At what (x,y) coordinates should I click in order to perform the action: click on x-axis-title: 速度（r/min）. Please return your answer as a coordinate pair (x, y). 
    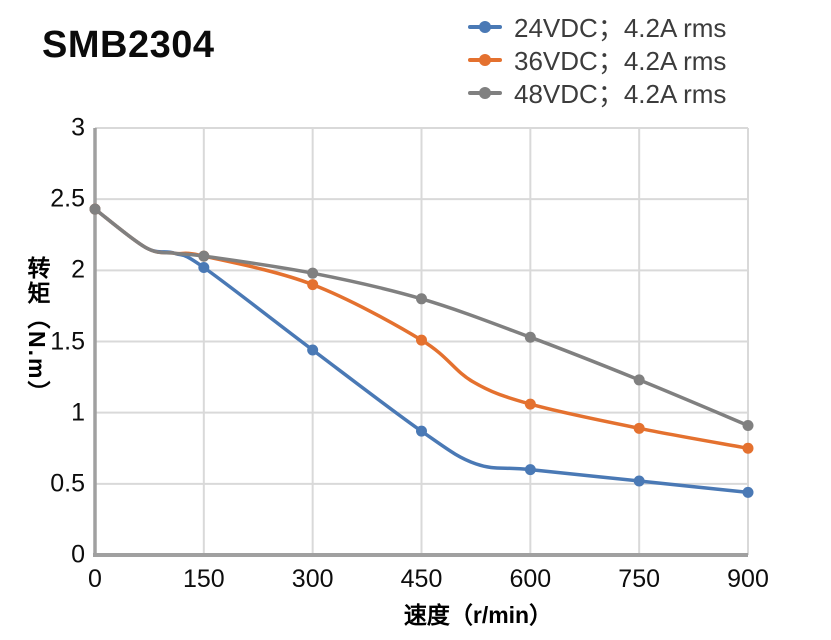
    Looking at the image, I should click on (478, 615).